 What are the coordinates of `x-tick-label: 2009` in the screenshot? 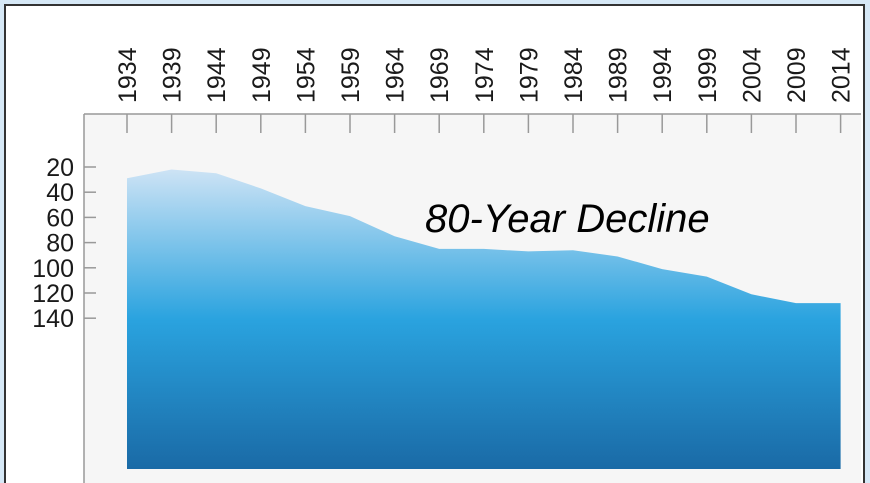 It's located at (797, 75).